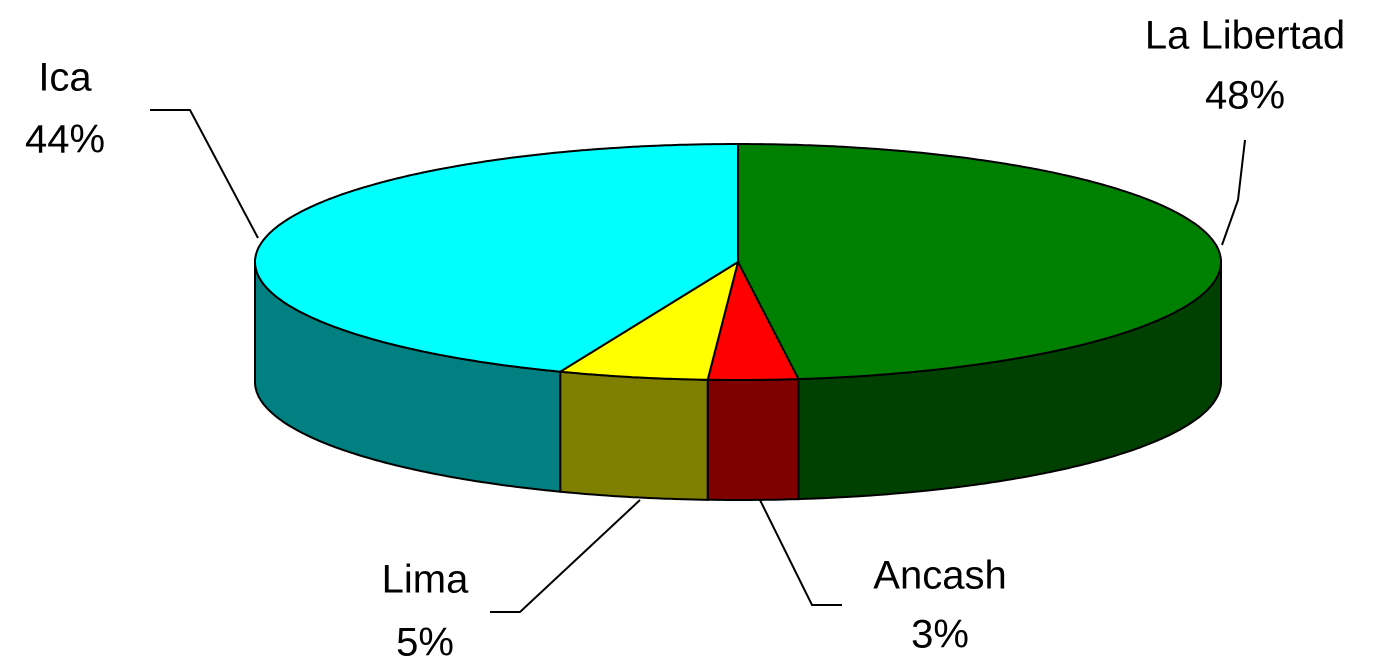 The height and width of the screenshot is (665, 1378). Describe the element at coordinates (939, 576) in the screenshot. I see `slice-label: Ancash` at that location.